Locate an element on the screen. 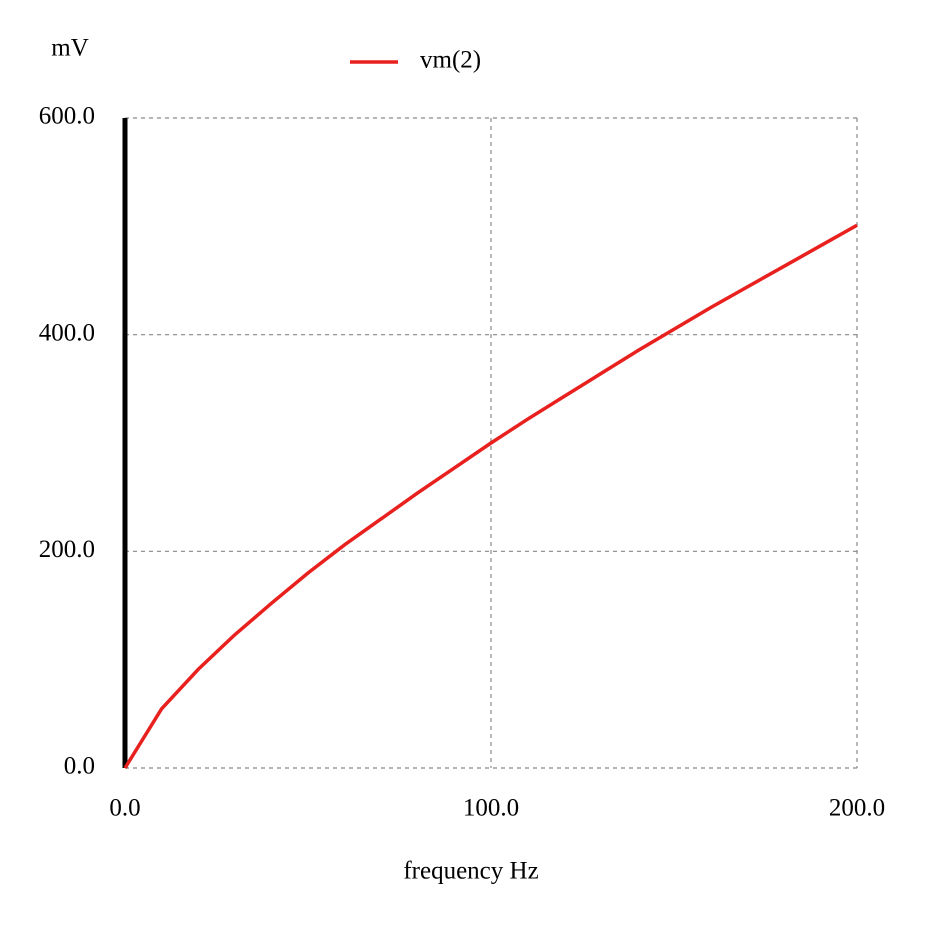  y-tick-label: 600.0 is located at coordinates (67, 116).